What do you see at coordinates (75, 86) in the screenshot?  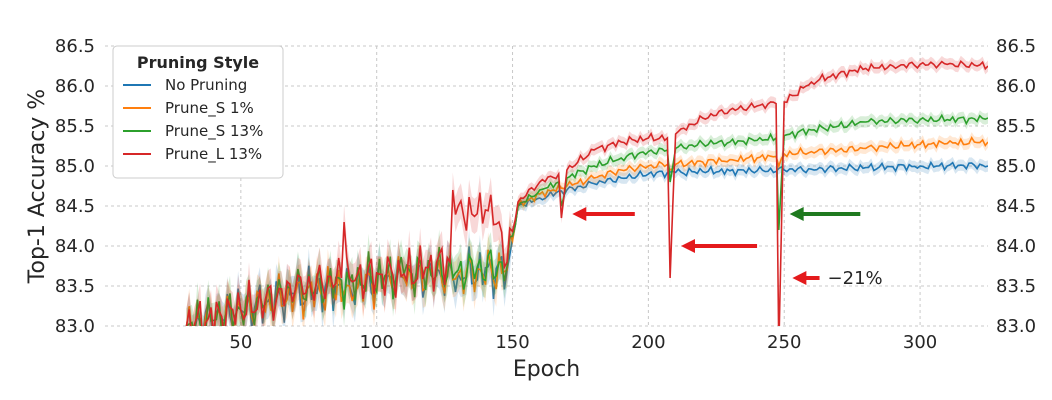 I see `y-tick-label: 86.0` at bounding box center [75, 86].